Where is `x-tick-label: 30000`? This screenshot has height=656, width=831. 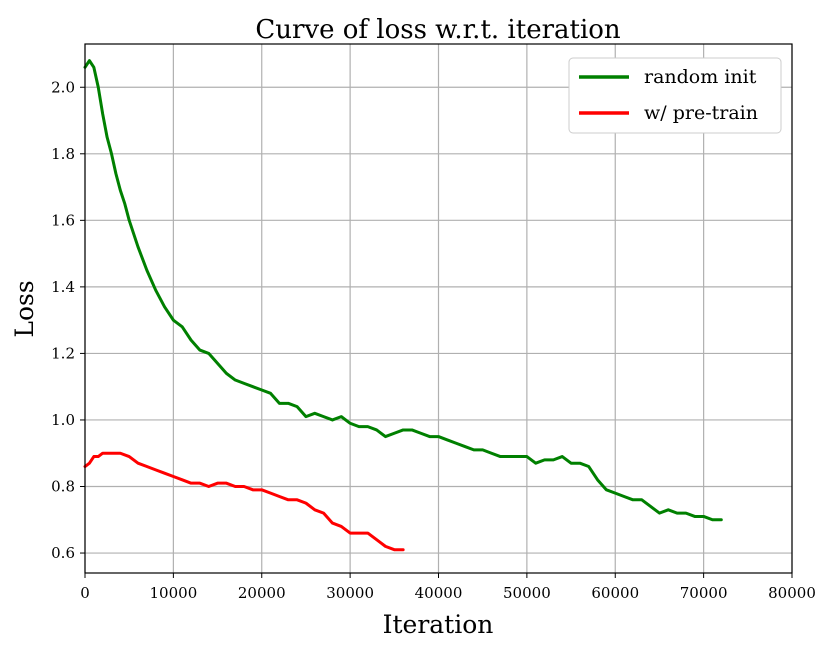 x-tick-label: 30000 is located at coordinates (350, 593).